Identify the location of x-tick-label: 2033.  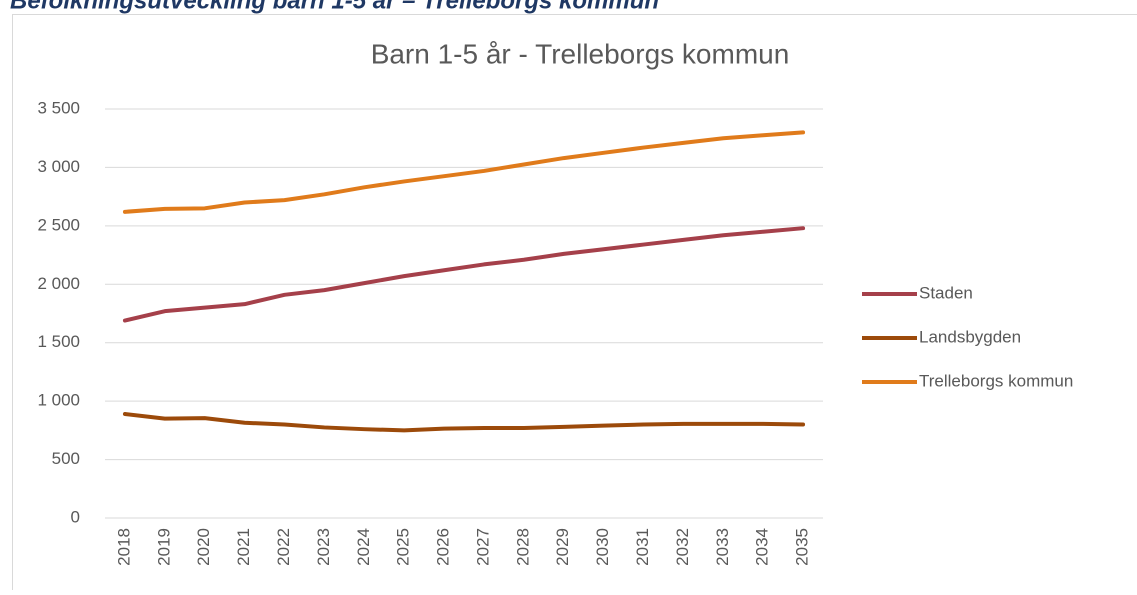
(722, 547).